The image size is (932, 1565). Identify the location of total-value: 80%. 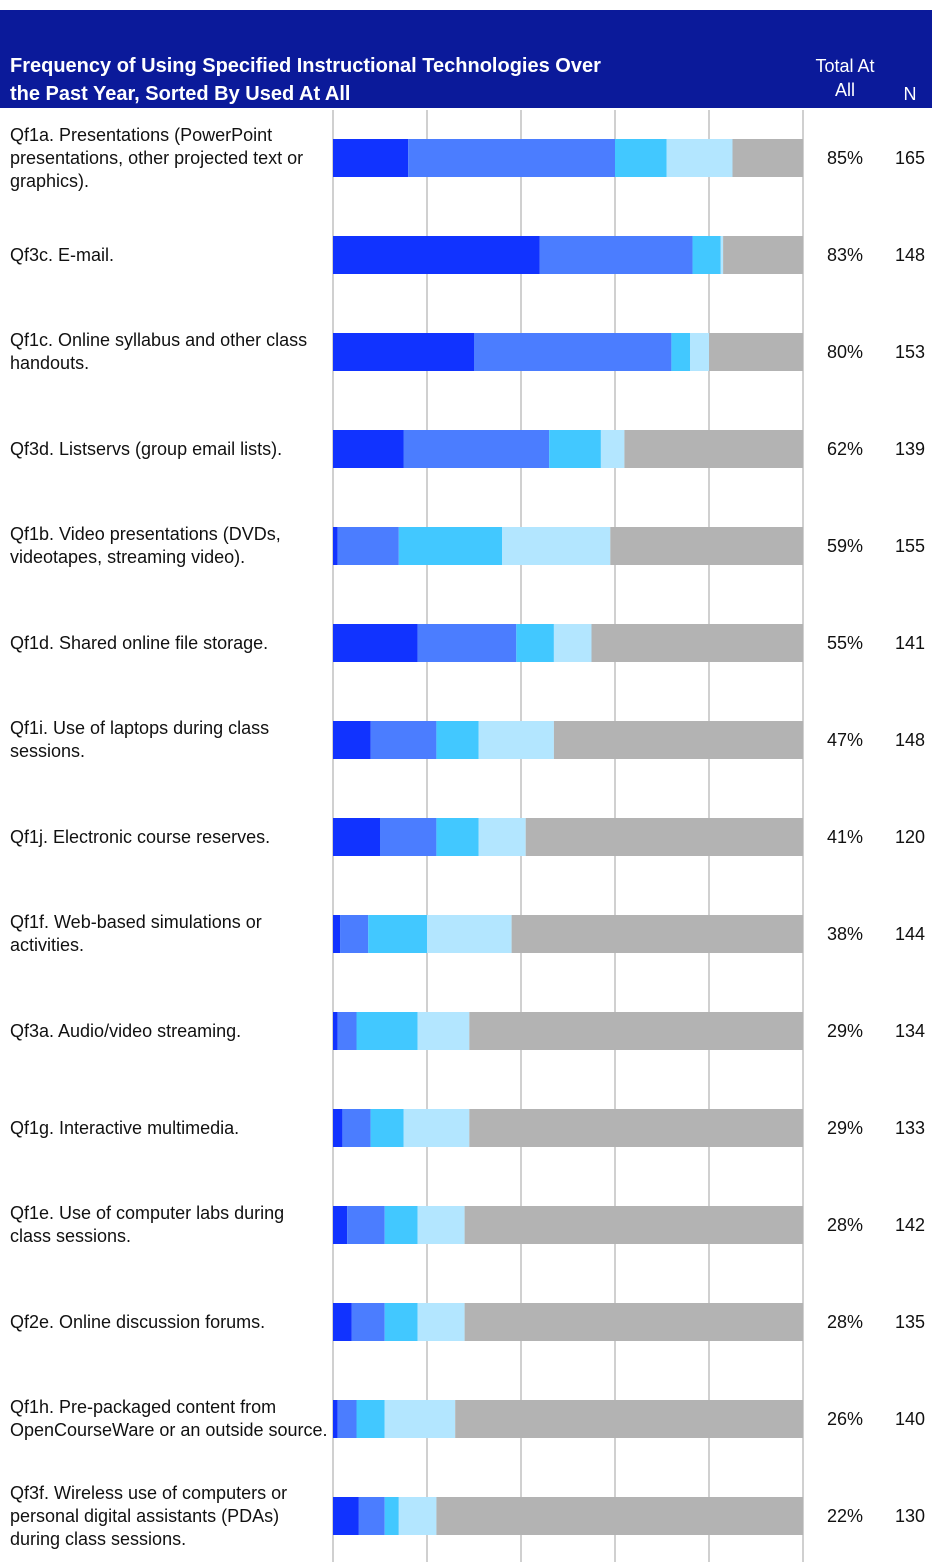
(845, 352).